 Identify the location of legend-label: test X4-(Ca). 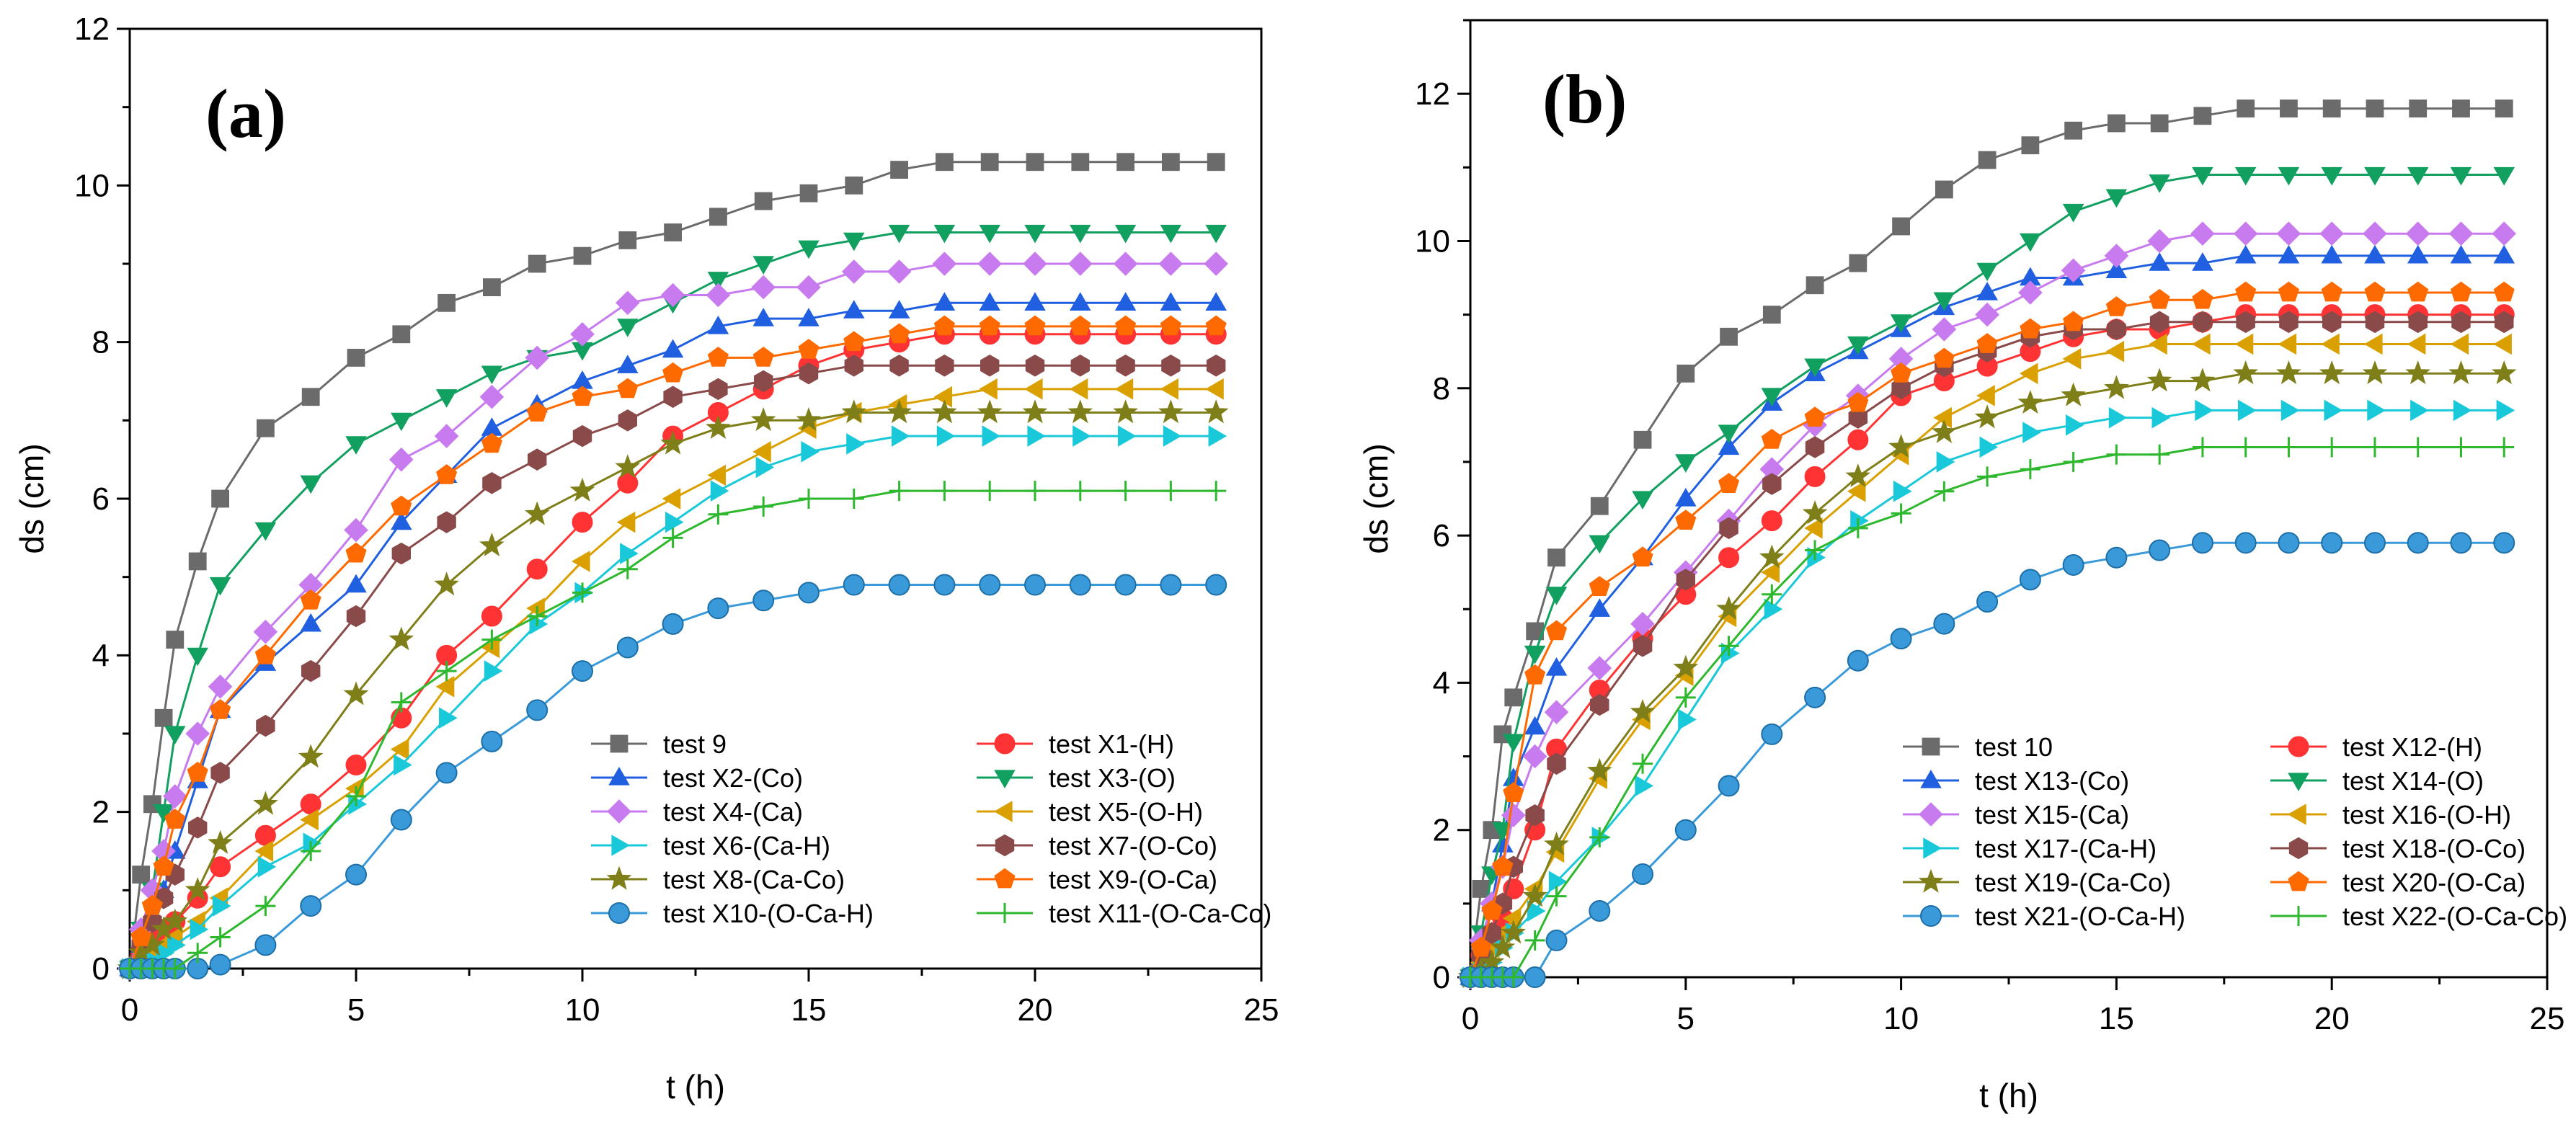
(733, 812).